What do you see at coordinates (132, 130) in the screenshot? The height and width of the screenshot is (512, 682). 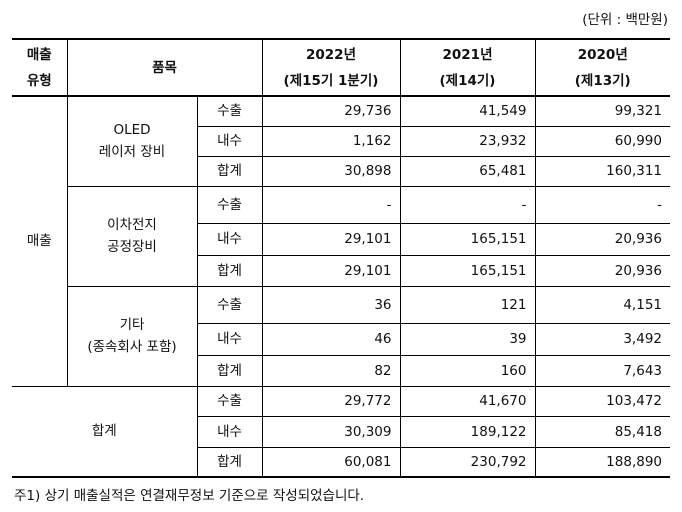 I see `cell-line: OLED` at bounding box center [132, 130].